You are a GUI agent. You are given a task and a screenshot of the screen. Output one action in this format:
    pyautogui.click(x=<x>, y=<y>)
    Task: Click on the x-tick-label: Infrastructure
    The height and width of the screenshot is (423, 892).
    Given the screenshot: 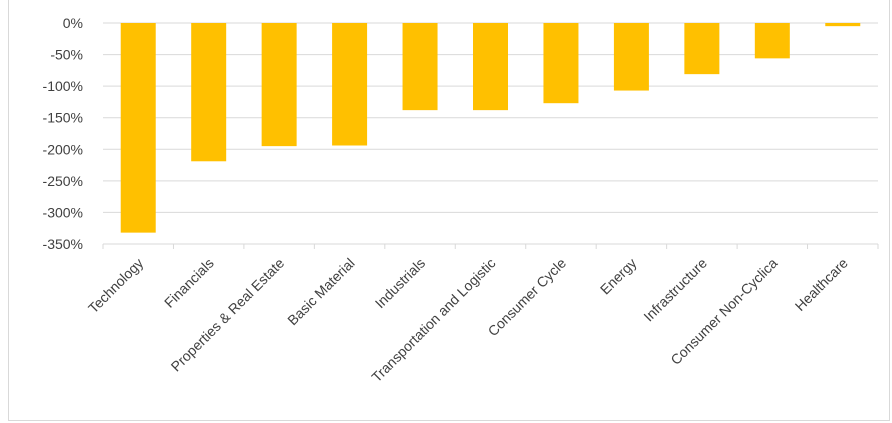 What is the action you would take?
    pyautogui.click(x=675, y=290)
    